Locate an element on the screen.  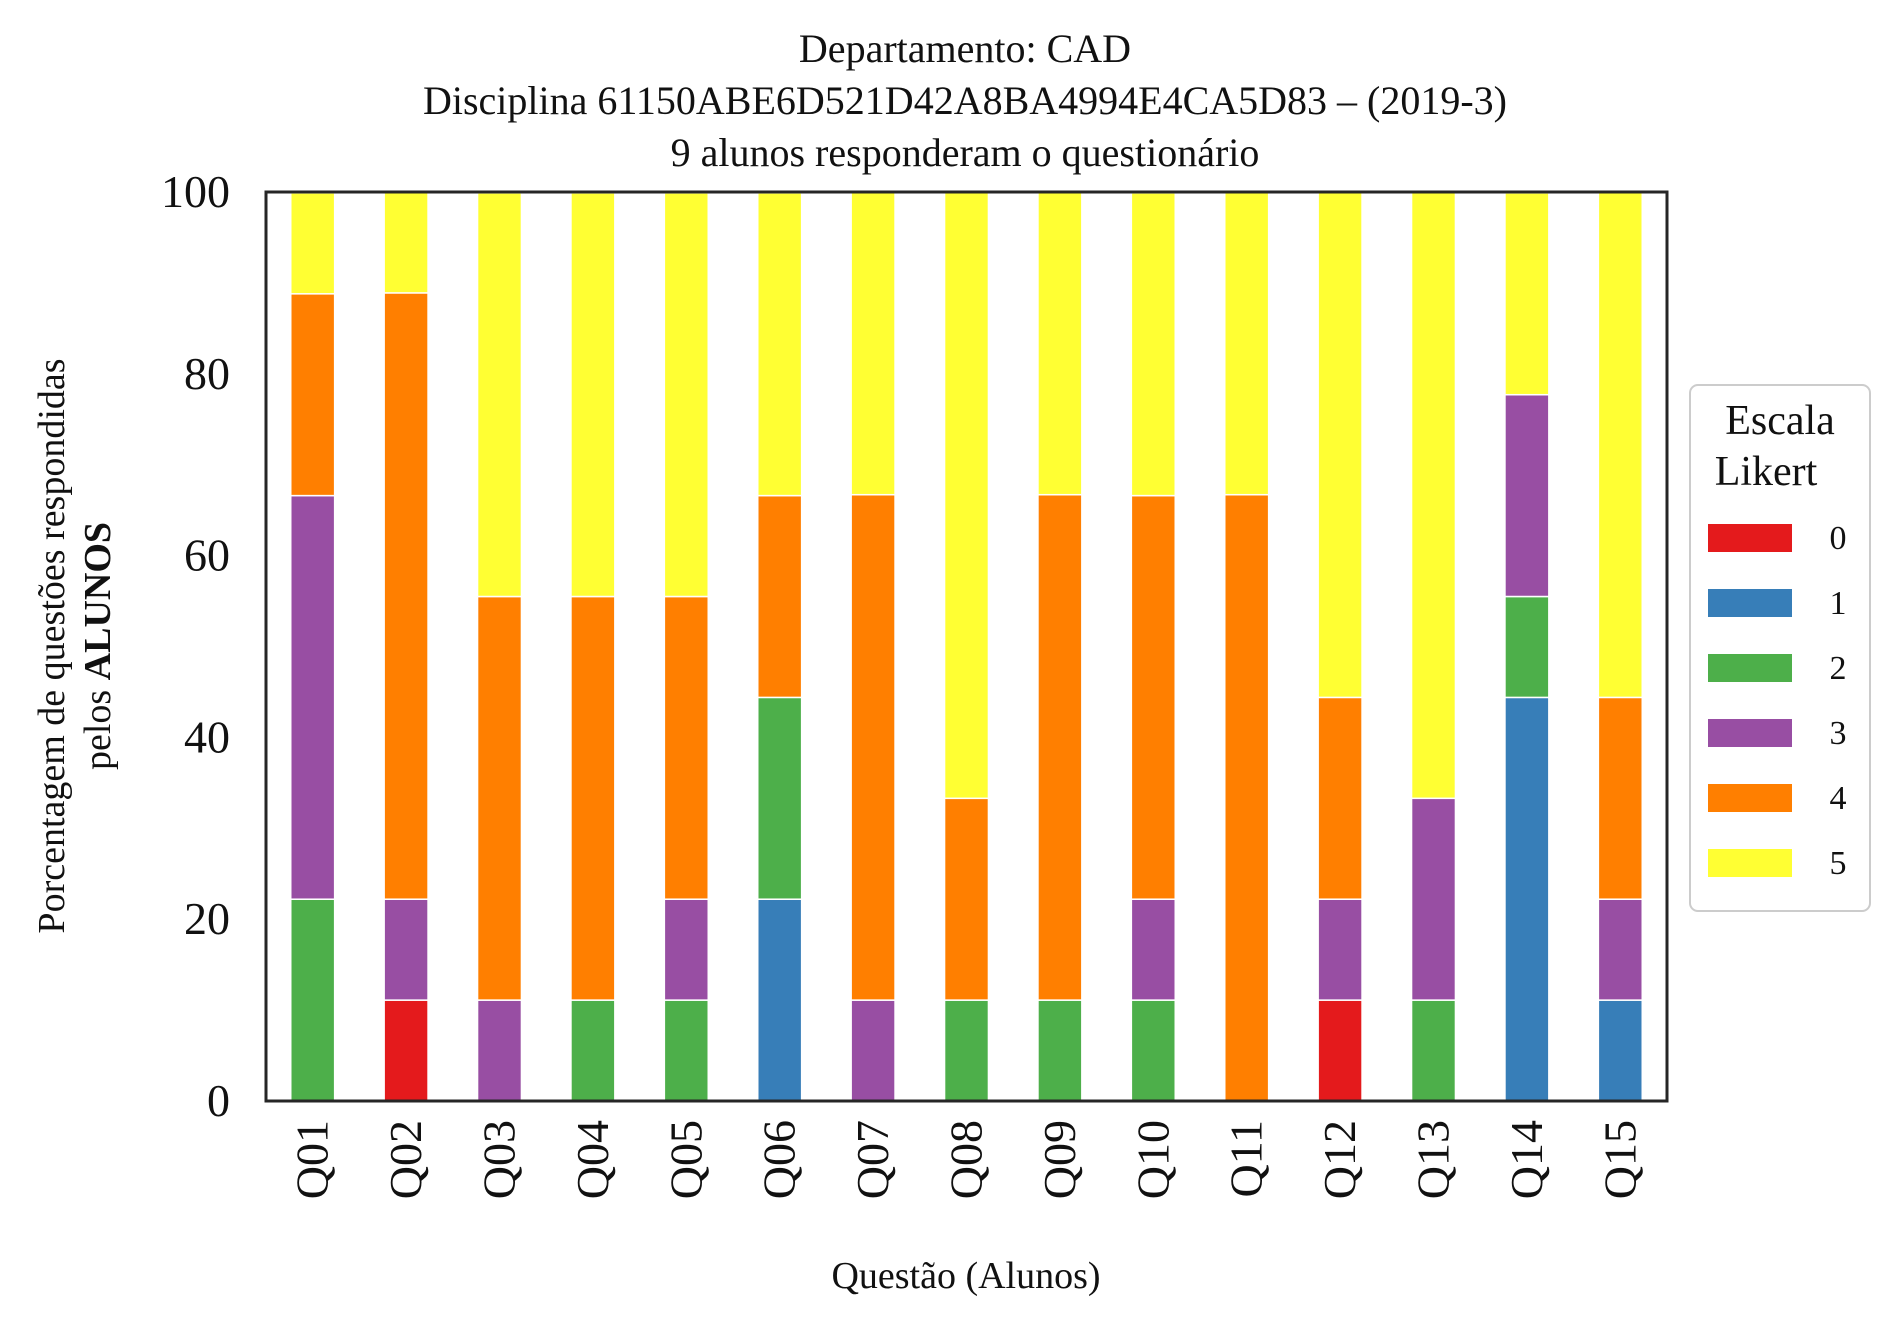
legend-label-5: 5 is located at coordinates (1838, 863).